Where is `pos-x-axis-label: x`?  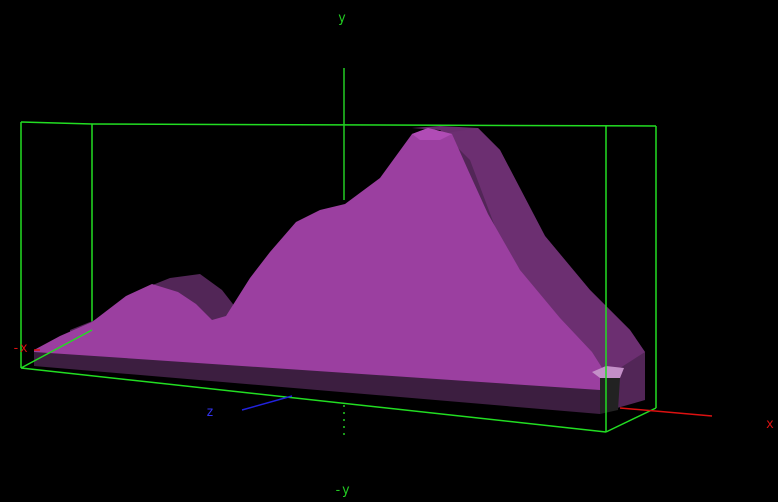 pos-x-axis-label: x is located at coordinates (770, 424).